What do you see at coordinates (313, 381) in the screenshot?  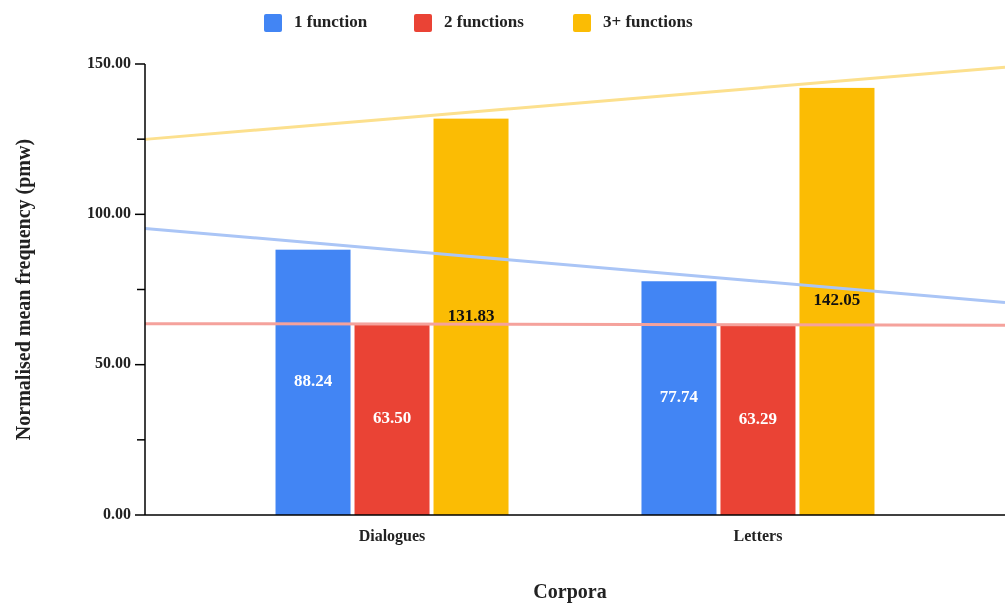 I see `data-label: 88.24` at bounding box center [313, 381].